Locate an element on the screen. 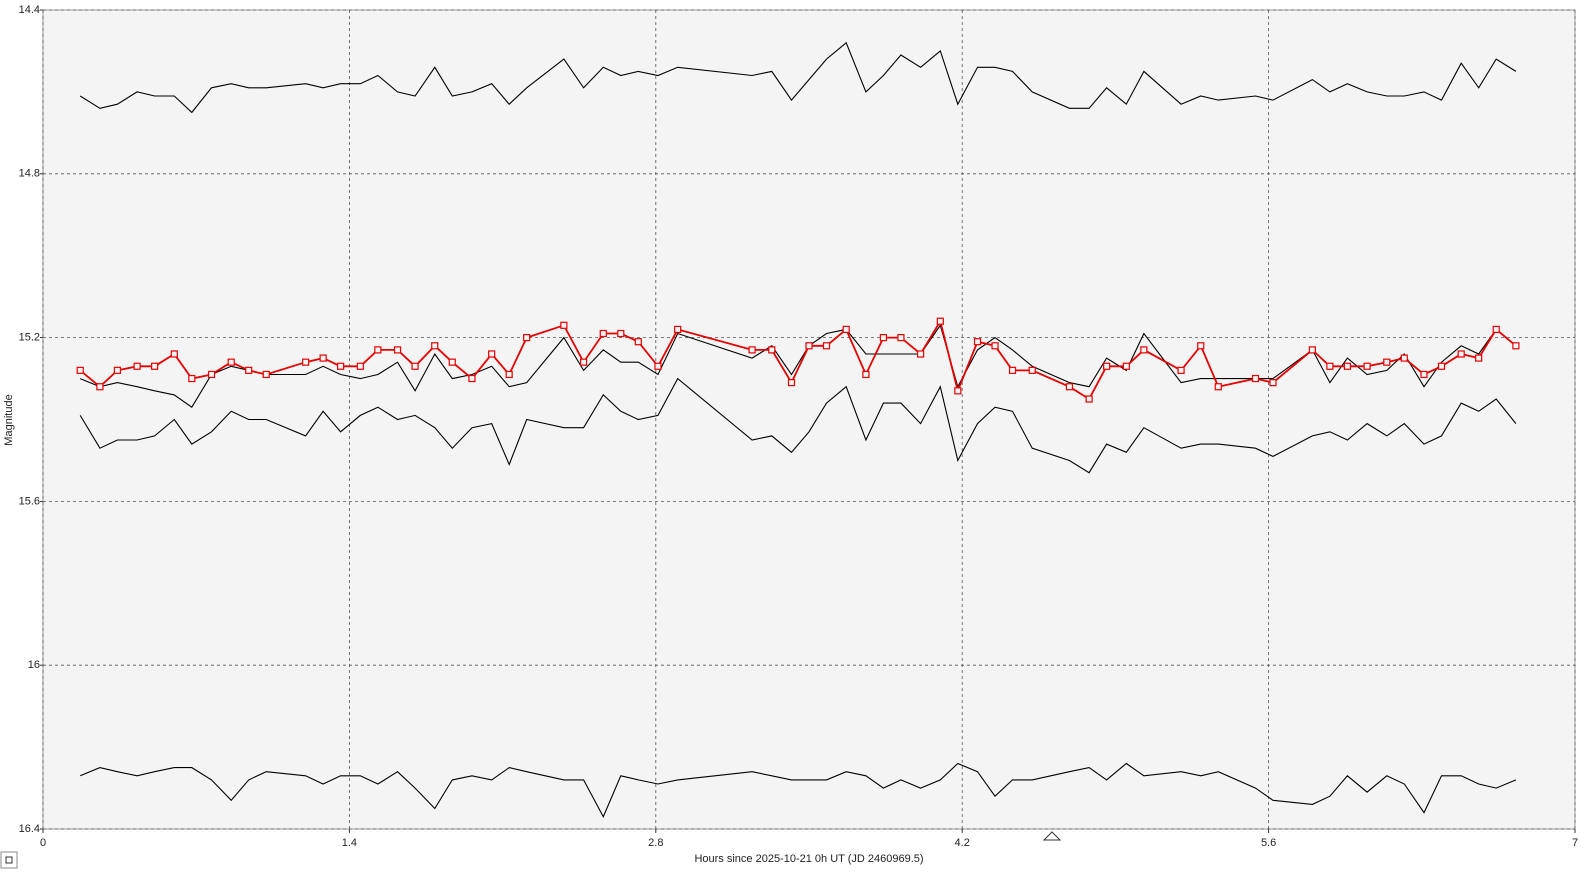  x-tick-label: 1.4 is located at coordinates (349, 843).